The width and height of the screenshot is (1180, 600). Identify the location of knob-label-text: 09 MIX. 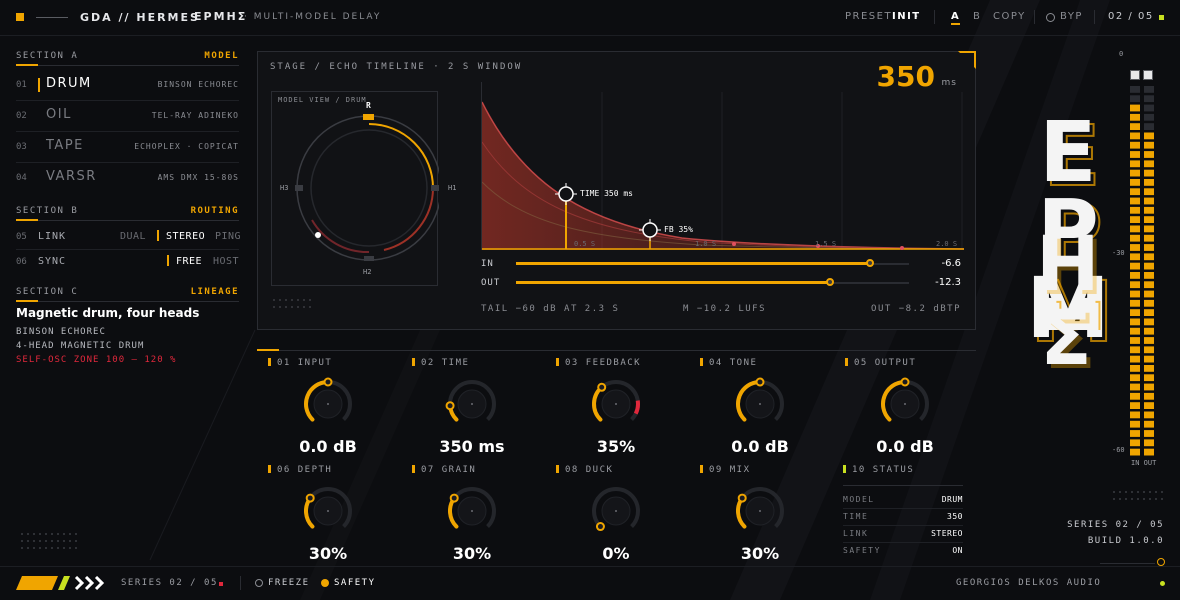
(730, 470).